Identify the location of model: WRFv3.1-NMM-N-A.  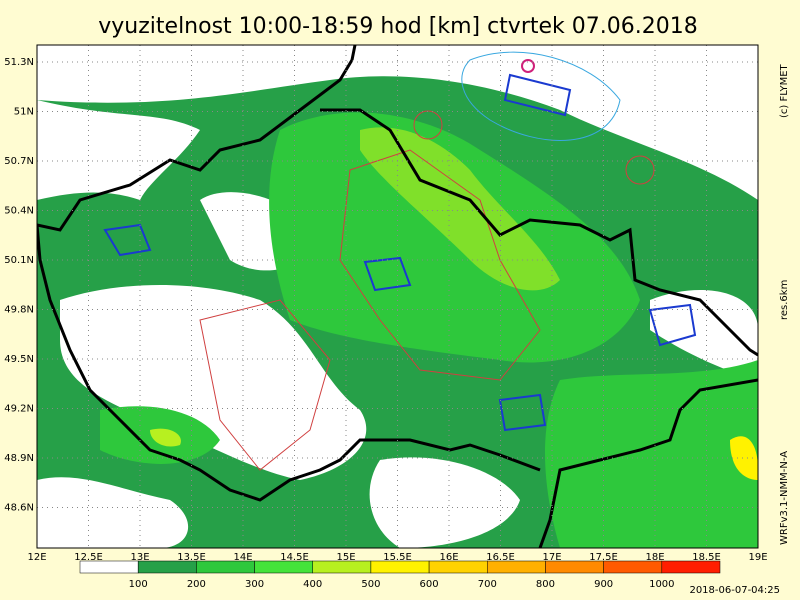
(784, 498).